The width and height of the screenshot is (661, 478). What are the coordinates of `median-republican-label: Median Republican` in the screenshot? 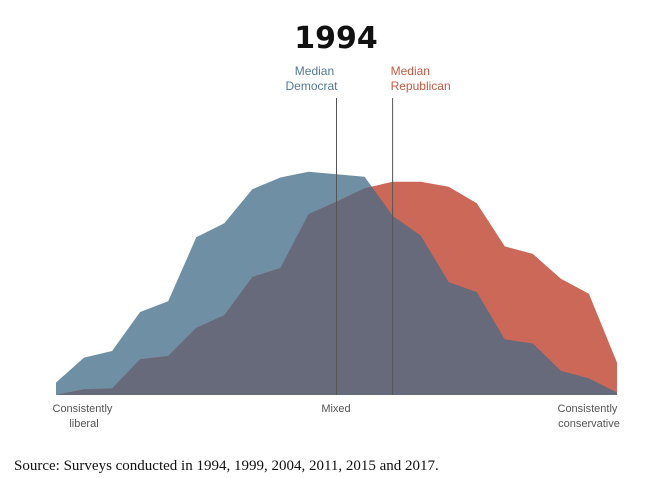 It's located at (421, 78).